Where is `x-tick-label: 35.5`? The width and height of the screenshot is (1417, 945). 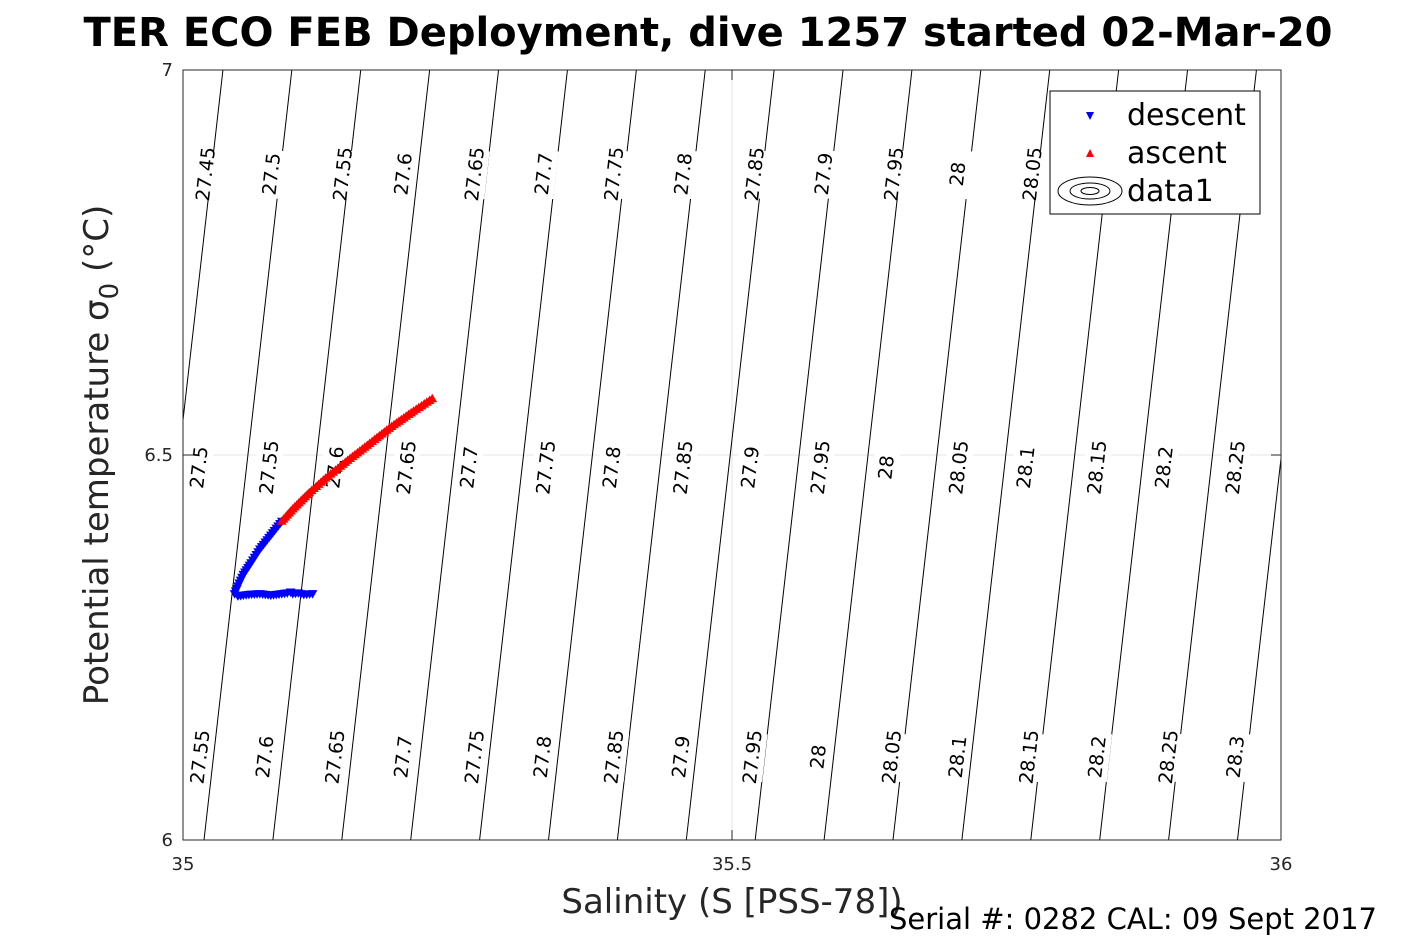 x-tick-label: 35.5 is located at coordinates (732, 864).